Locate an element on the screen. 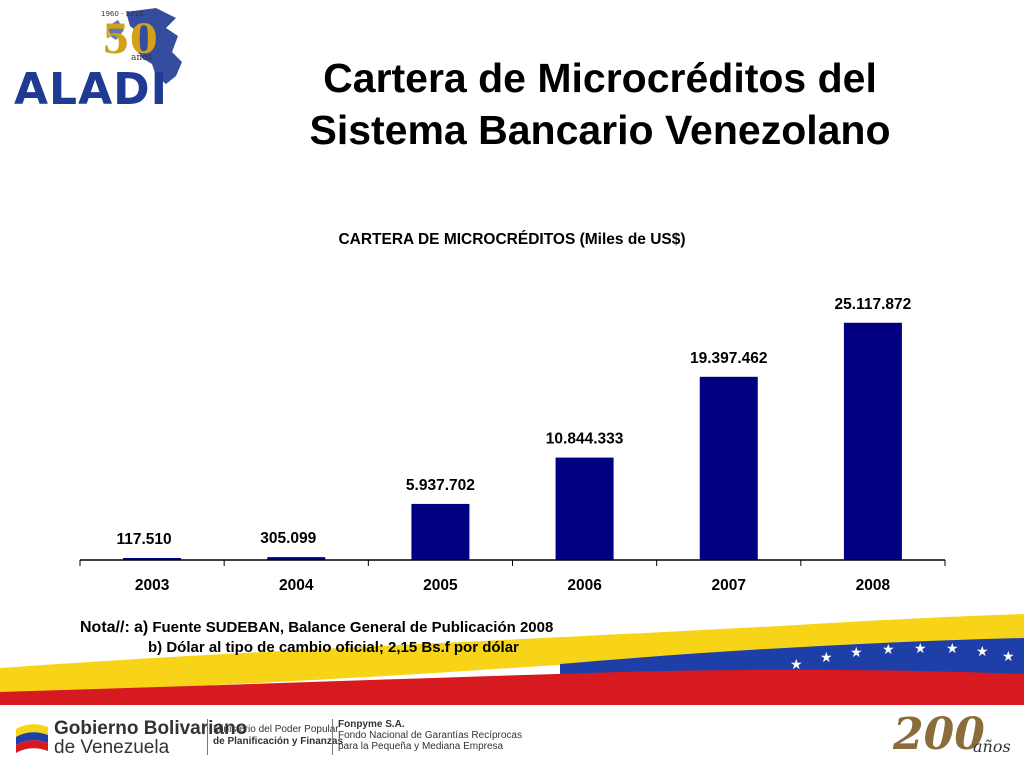  data-label-2005: 5.937.702 is located at coordinates (440, 485).